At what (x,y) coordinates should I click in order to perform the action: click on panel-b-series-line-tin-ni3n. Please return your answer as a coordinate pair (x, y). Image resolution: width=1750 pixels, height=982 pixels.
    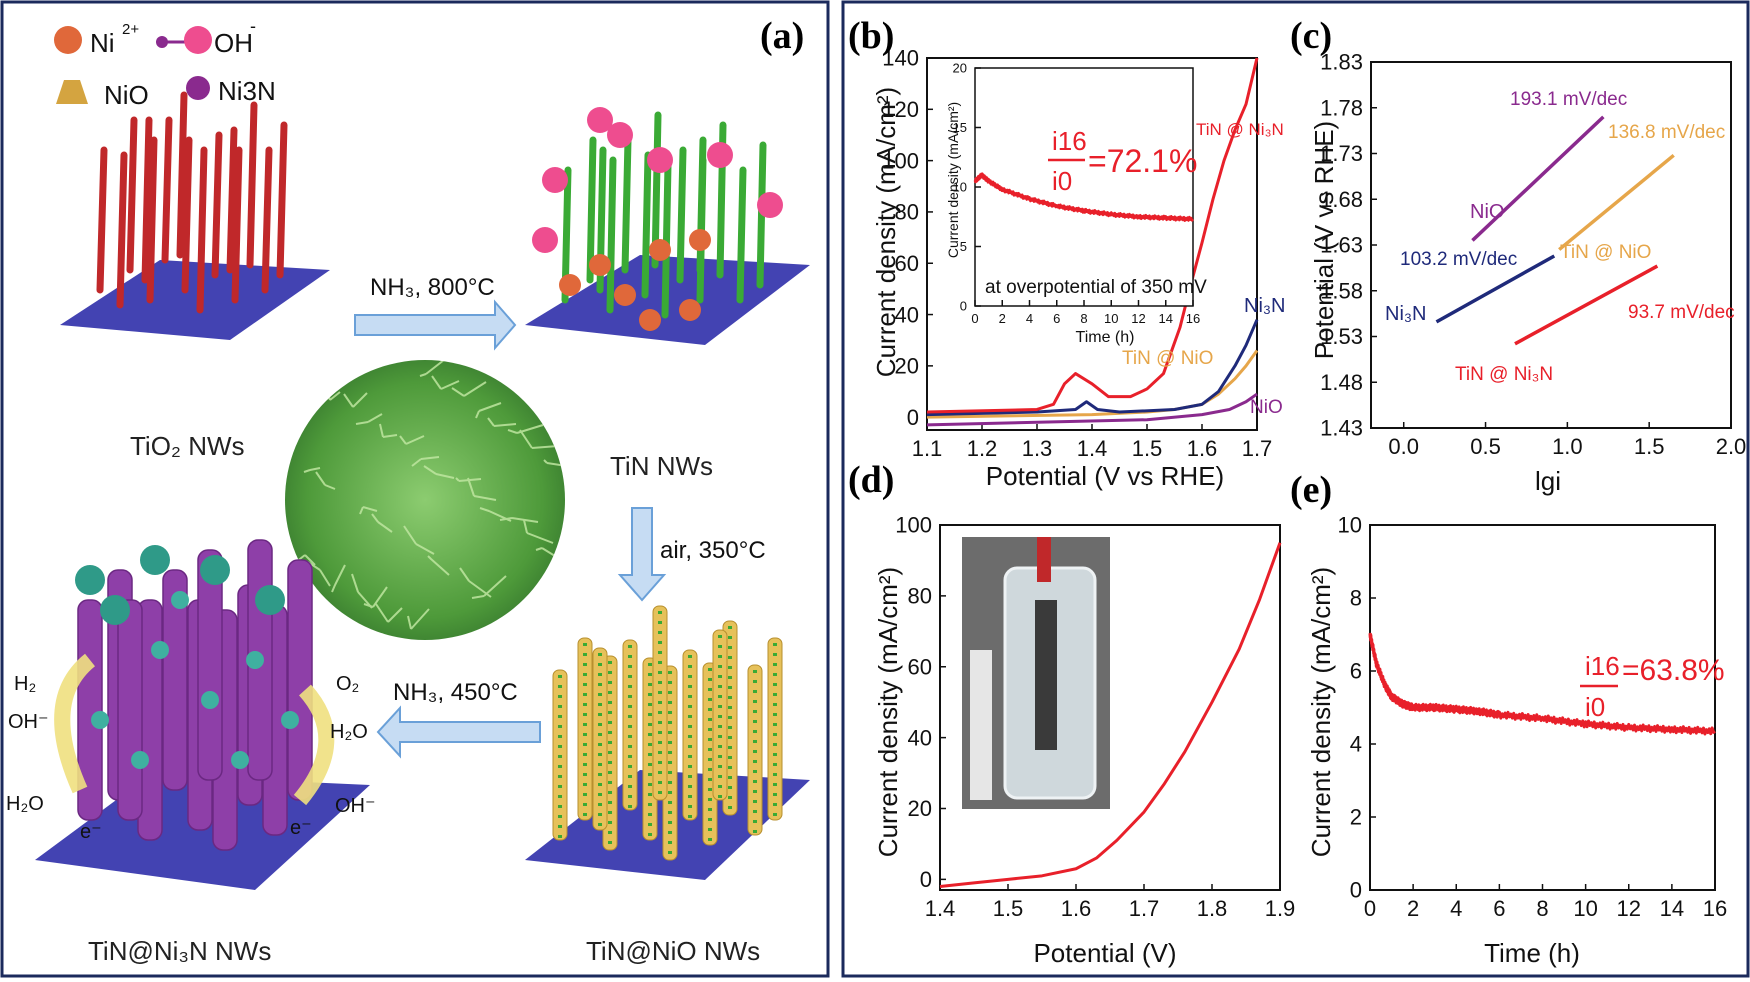
    Looking at the image, I should click on (1092, 235).